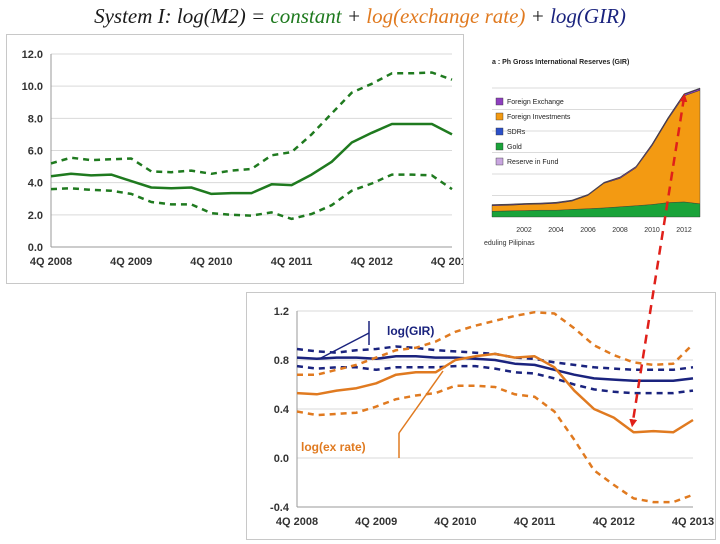 This screenshot has height=544, width=720. Describe the element at coordinates (211, 262) in the screenshot. I see `m2-x-tick-label: 4Q 2010` at that location.